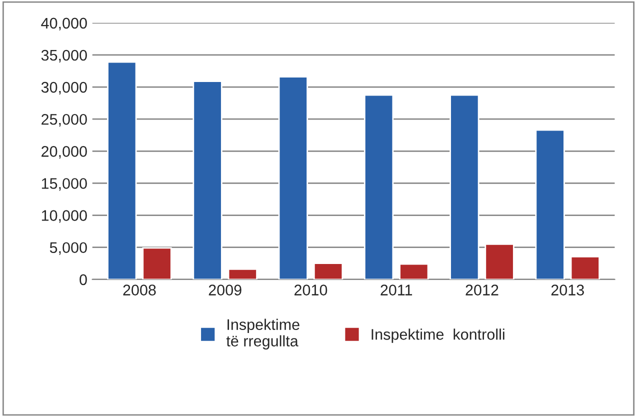  I want to click on y-tick-label: 0, so click(83, 280).